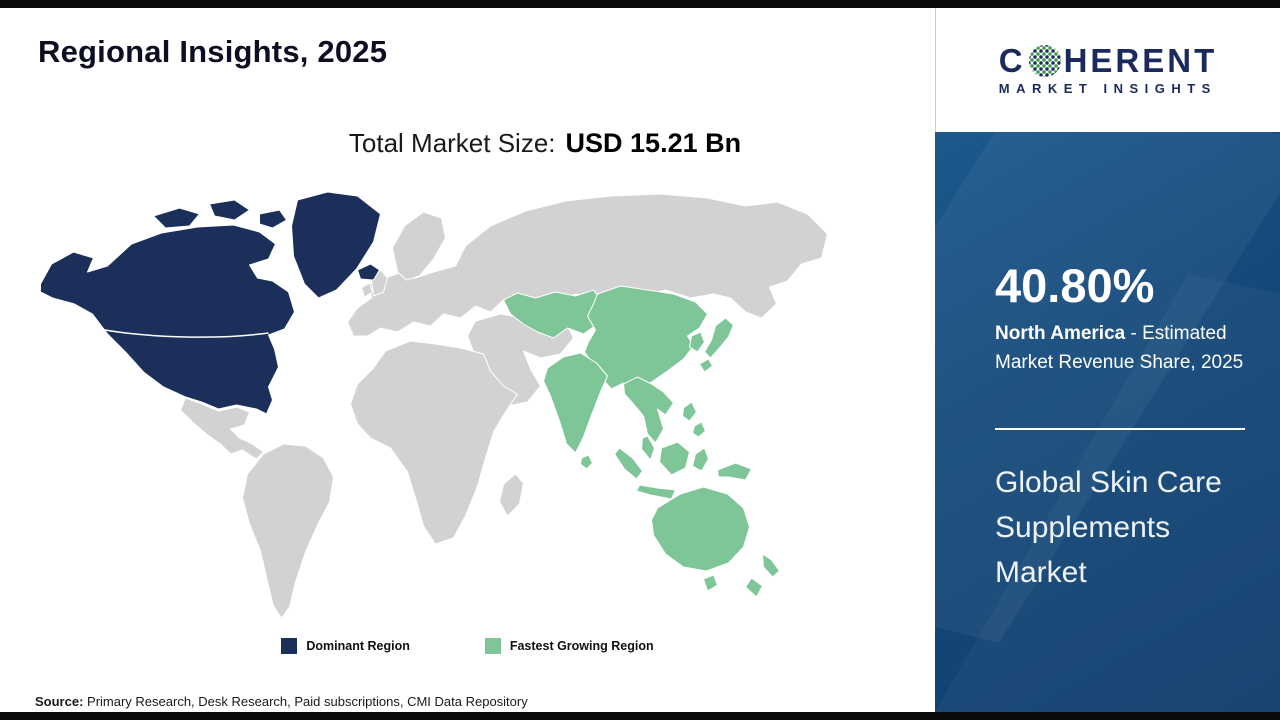 This screenshot has width=1280, height=720. Describe the element at coordinates (213, 51) in the screenshot. I see `page-title: Regional Insights, 2025` at that location.